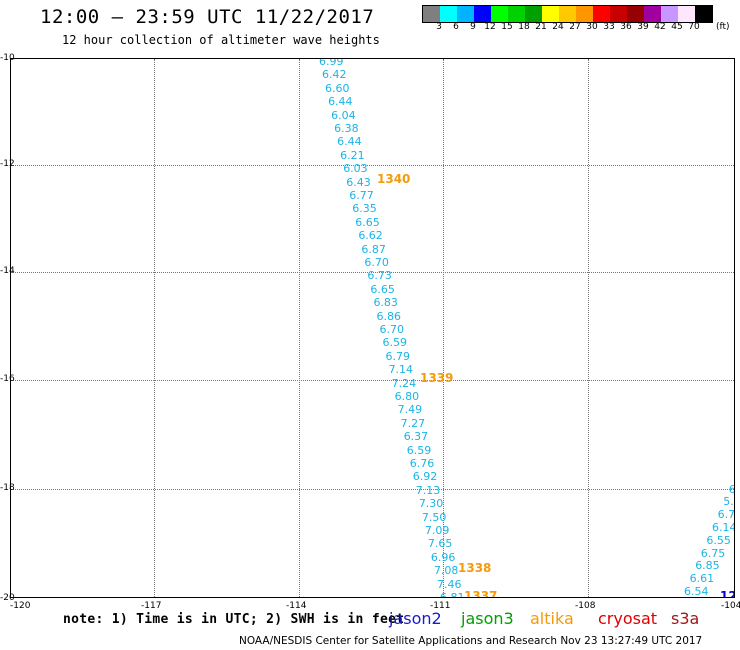 Image resolution: width=740 pixels, height=650 pixels. I want to click on legend-item-cryosat: cryosat, so click(628, 618).